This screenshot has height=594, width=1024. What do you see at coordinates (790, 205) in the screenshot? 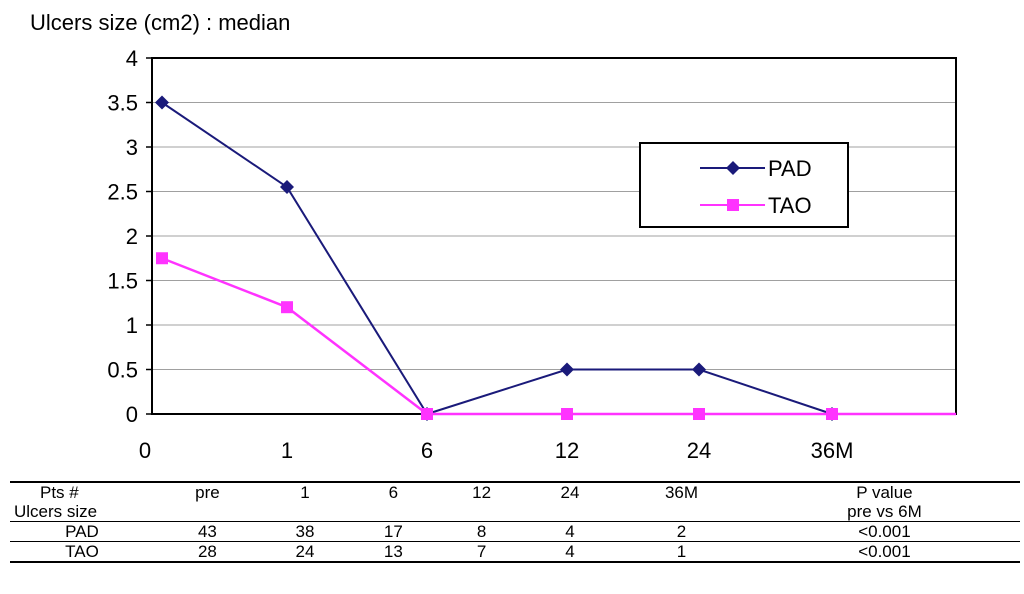
I see `legend-tao-label: TAO` at bounding box center [790, 205].